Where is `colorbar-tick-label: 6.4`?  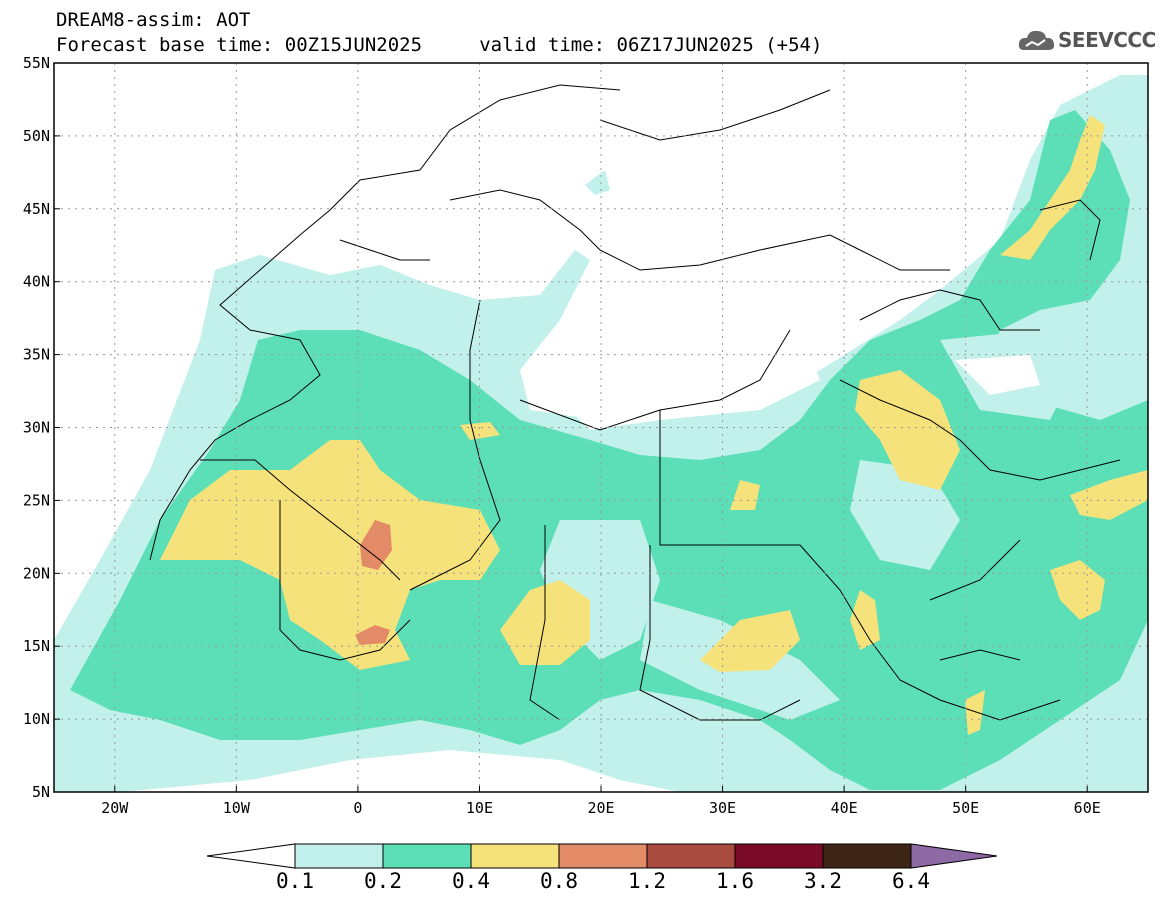
colorbar-tick-label: 6.4 is located at coordinates (911, 881).